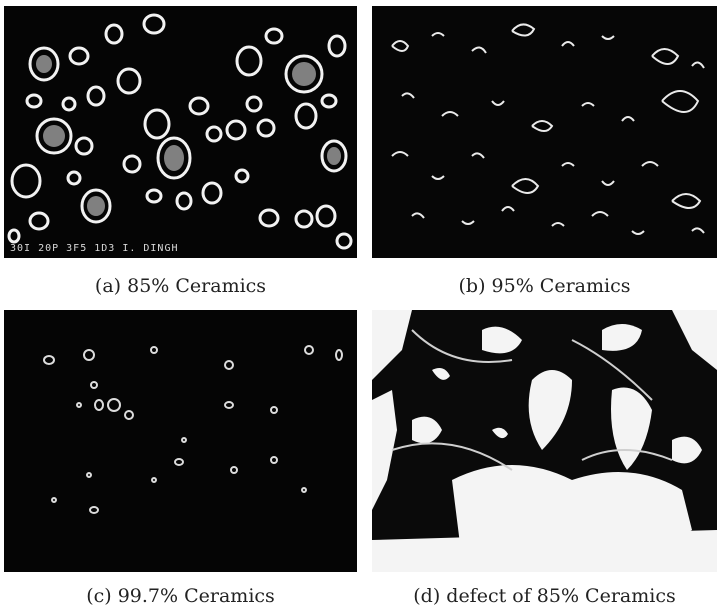 This screenshot has height=607, width=721. Describe the element at coordinates (94, 248) in the screenshot. I see `scale-bar-label-a: 30I 20P 3F5 1D3 I. DINGH` at that location.